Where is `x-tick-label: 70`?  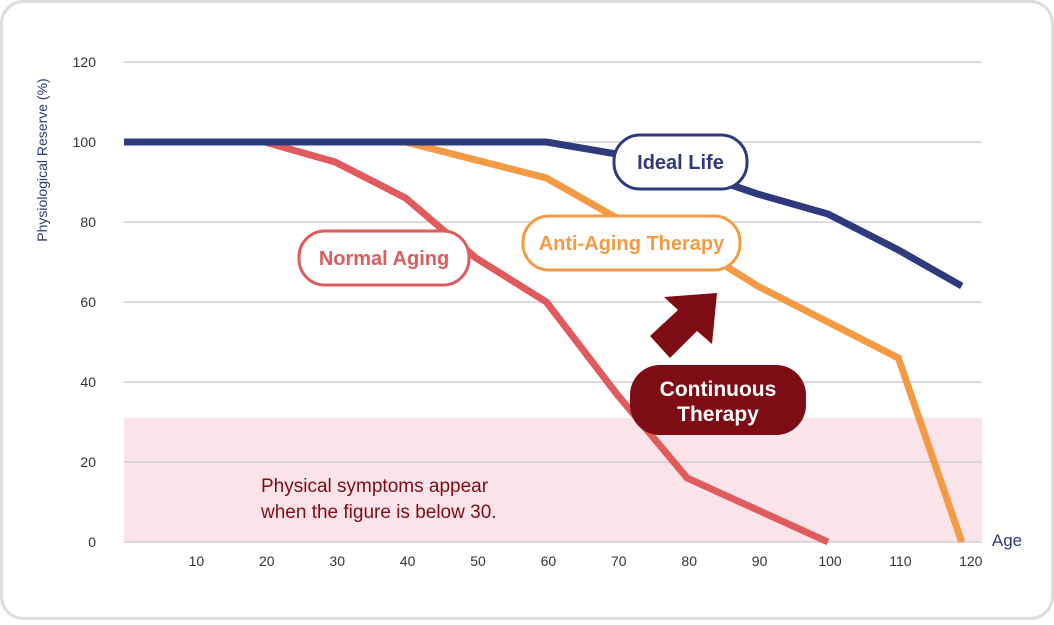
x-tick-label: 70 is located at coordinates (619, 561).